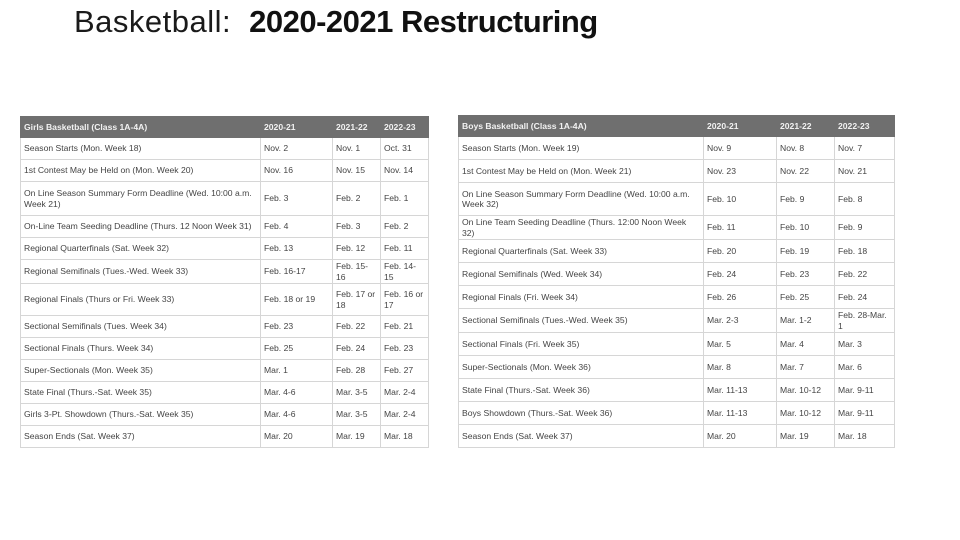  What do you see at coordinates (805, 171) in the screenshot?
I see `date-cell: Nov. 22` at bounding box center [805, 171].